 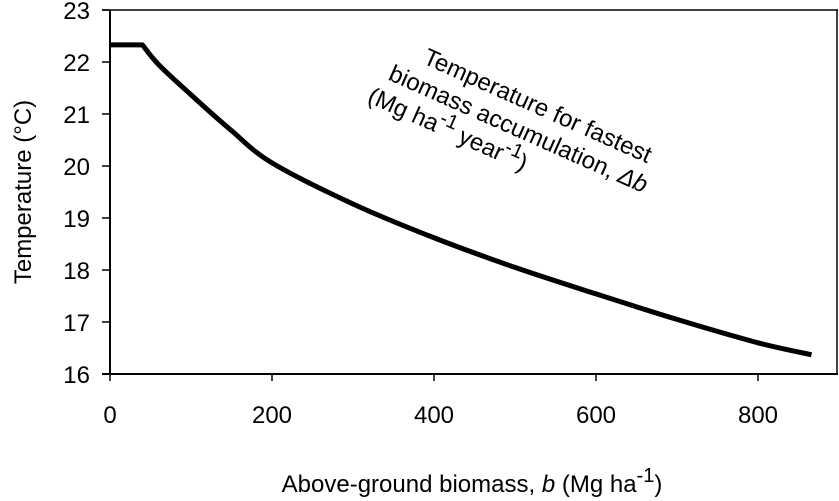 I want to click on x-tick-label: 200, so click(x=272, y=415).